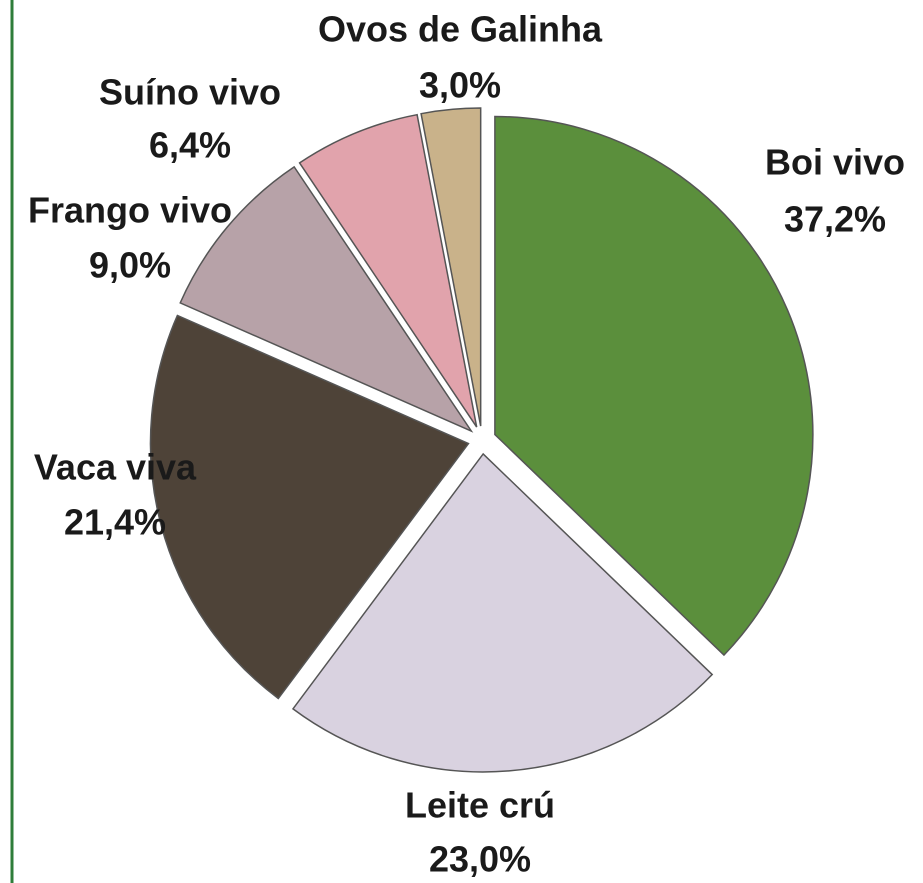 Image resolution: width=923 pixels, height=883 pixels. I want to click on slice-label: Suíno vivo, so click(190, 92).